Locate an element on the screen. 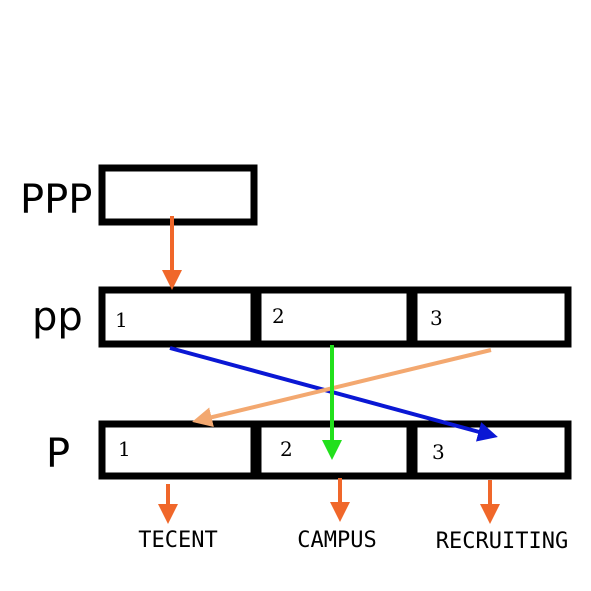 This screenshot has width=591, height=591. p-cell-3-label: 3 is located at coordinates (438, 452).